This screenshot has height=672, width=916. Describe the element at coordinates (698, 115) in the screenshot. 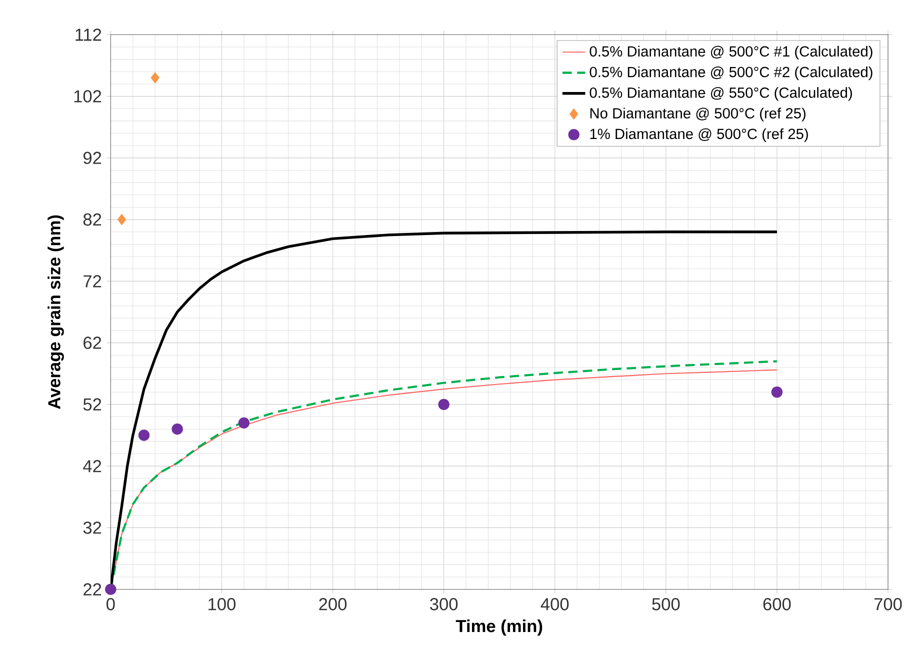

I see `legend-label: No Diamantane @ 500°C (ref 25)` at that location.